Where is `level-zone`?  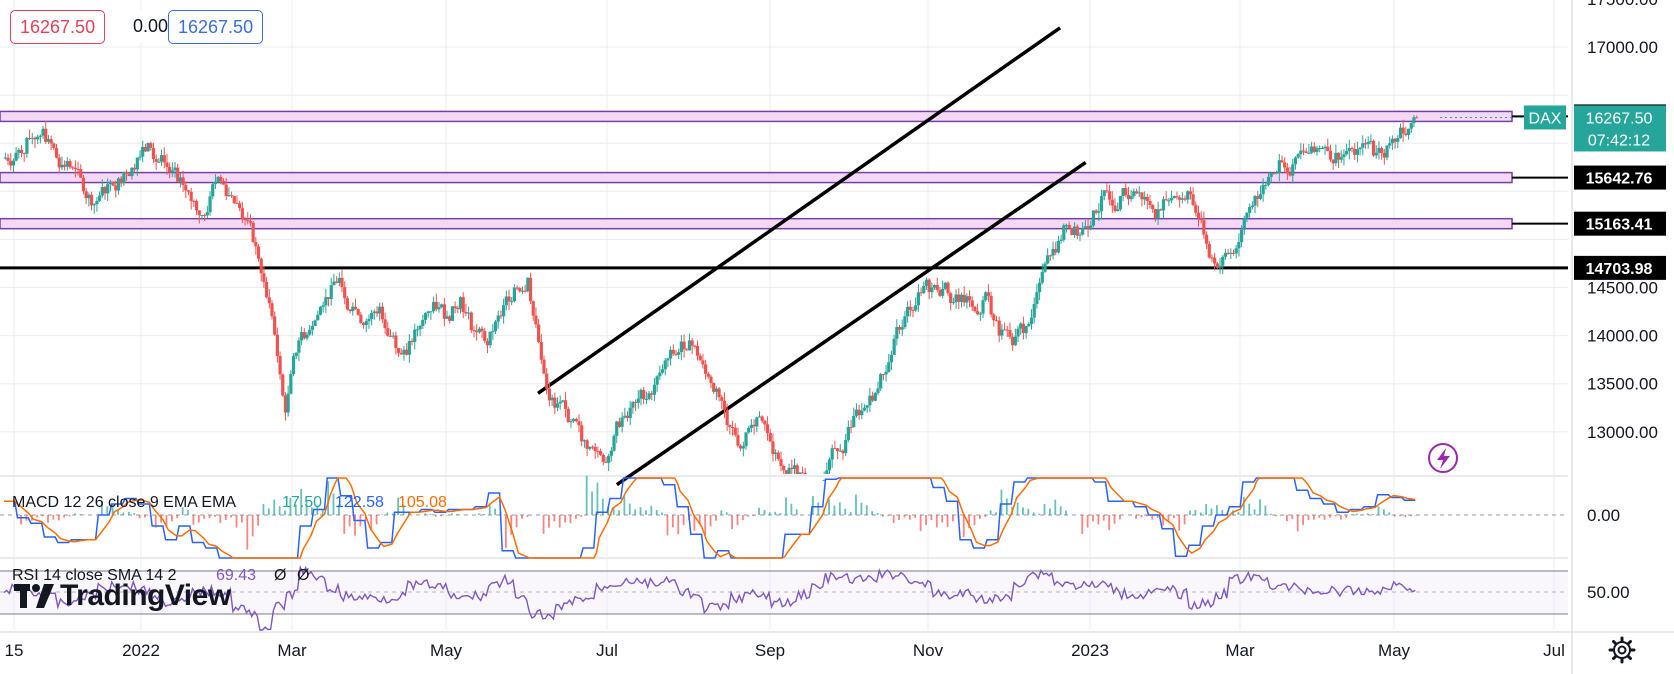 level-zone is located at coordinates (756, 116).